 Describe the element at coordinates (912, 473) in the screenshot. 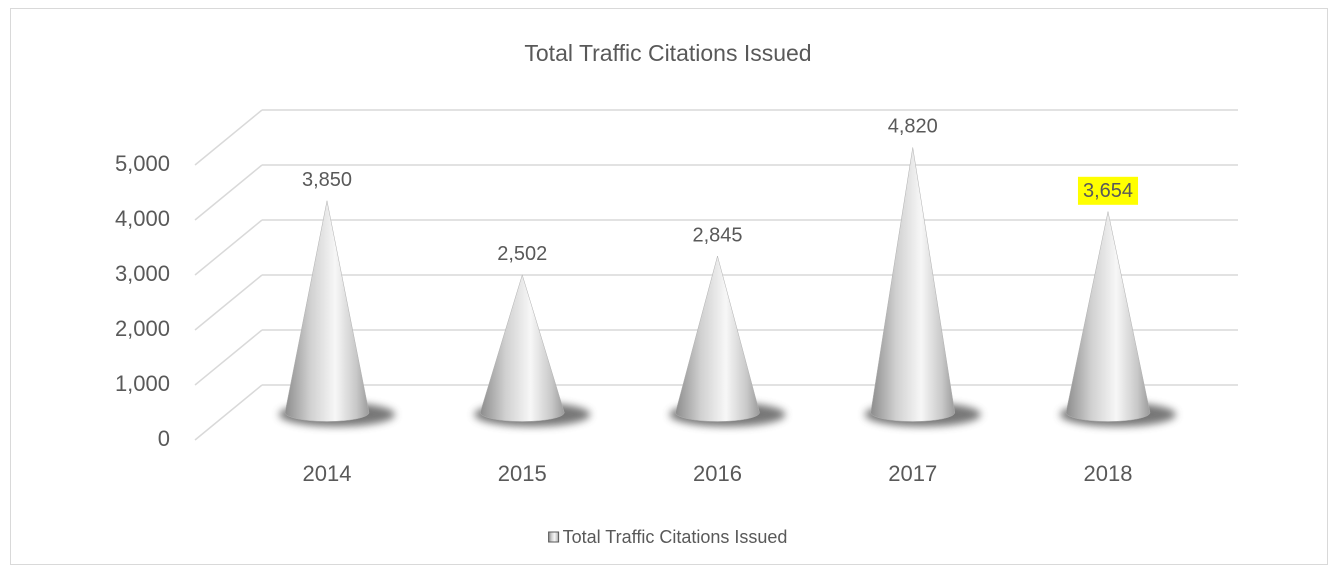

I see `x-tick-label: 2017` at that location.